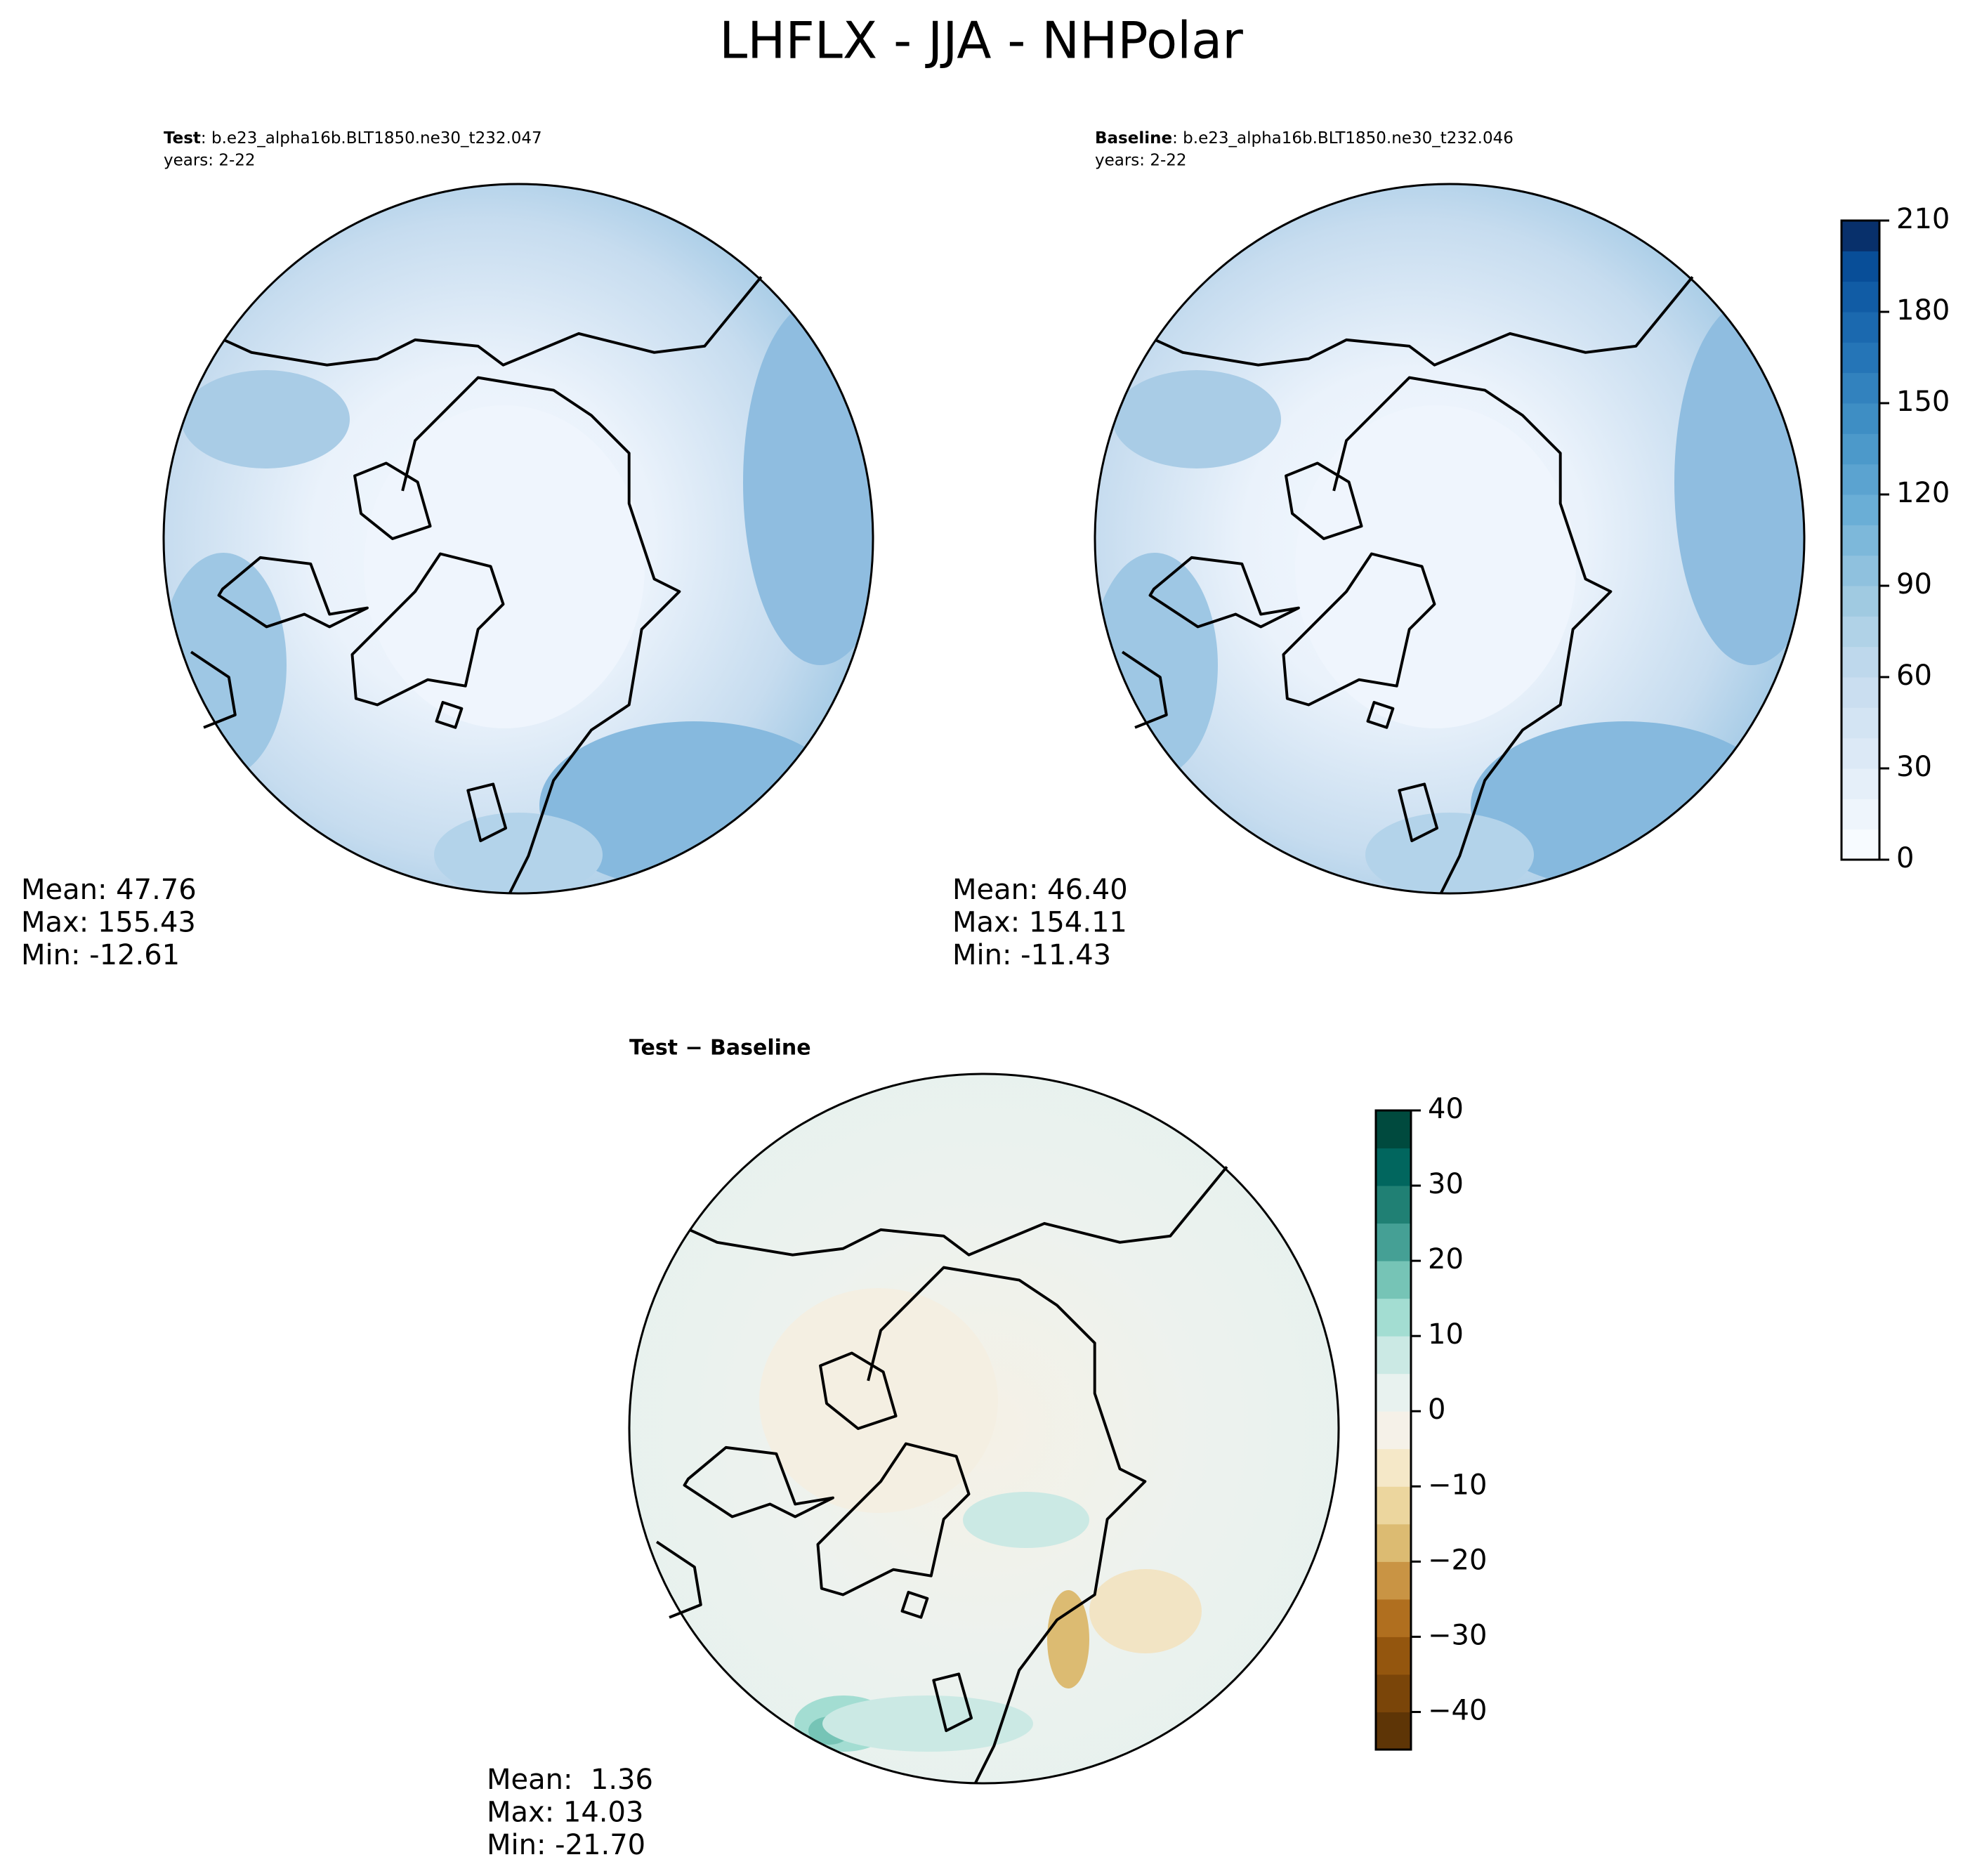  I want to click on stat: Max: 14.03, so click(565, 1813).